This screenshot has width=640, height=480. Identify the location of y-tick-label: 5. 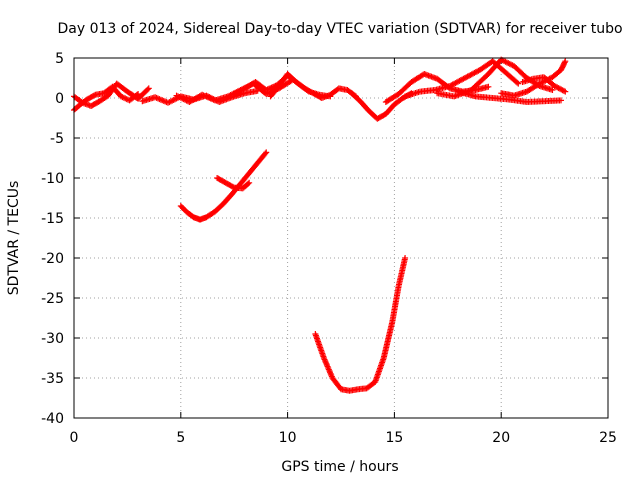
(59, 59).